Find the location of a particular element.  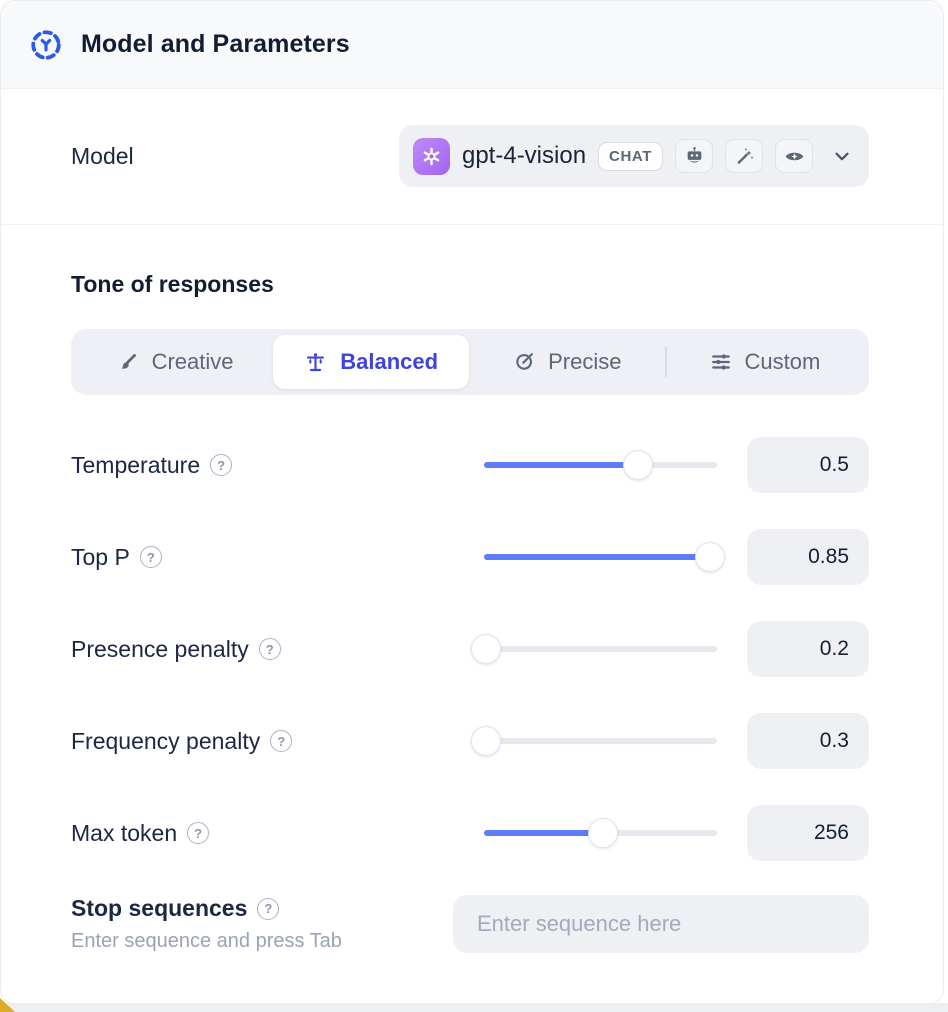

panel-title: Model and Parameters is located at coordinates (215, 44).